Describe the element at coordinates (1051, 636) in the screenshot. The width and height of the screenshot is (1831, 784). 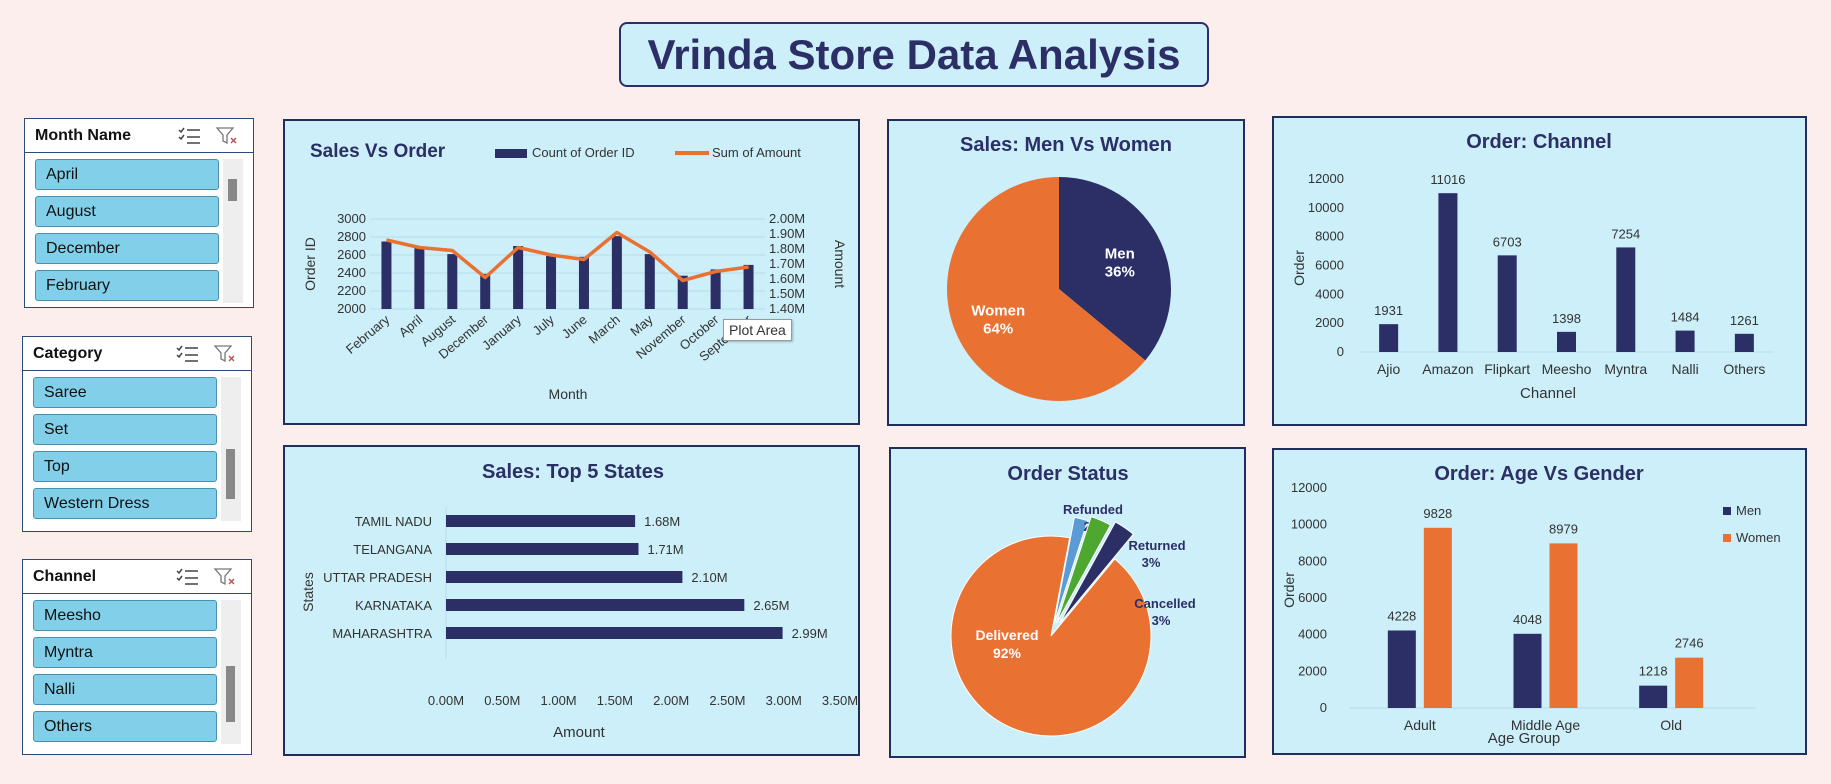
I see `pie-slice-delivered` at that location.